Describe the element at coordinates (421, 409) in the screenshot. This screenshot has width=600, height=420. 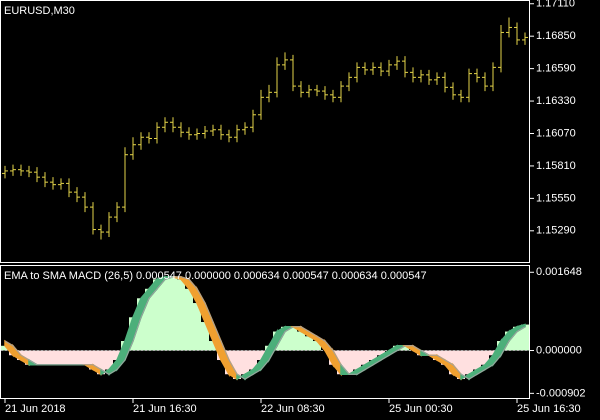
I see `x-tick-label: 25 Jun 00:30` at that location.